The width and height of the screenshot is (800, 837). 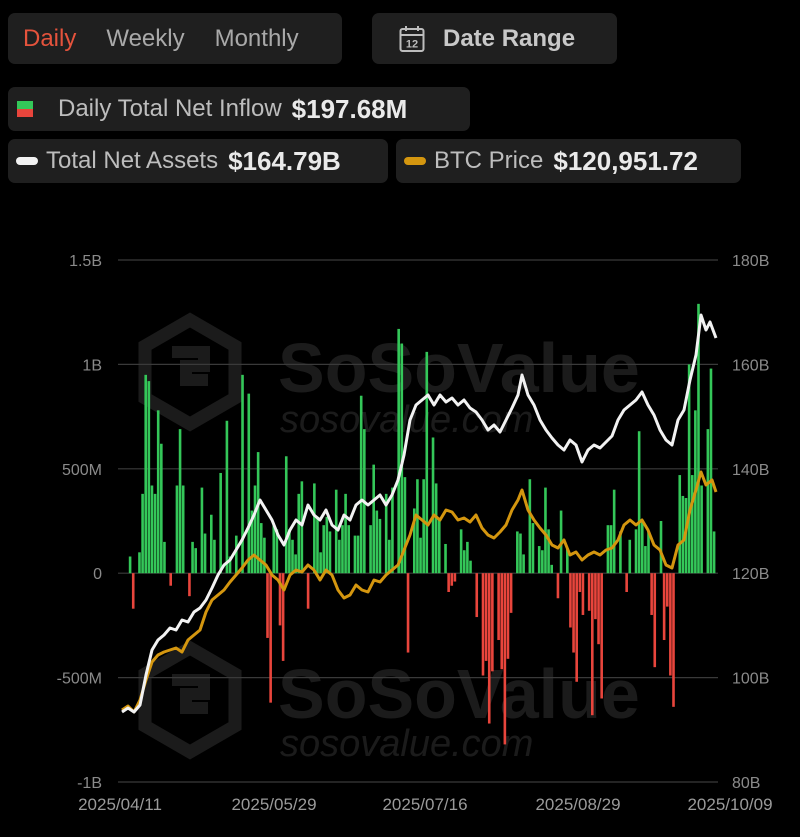 I want to click on legend-btc-price: BTC Price $120,951.72, so click(x=568, y=161).